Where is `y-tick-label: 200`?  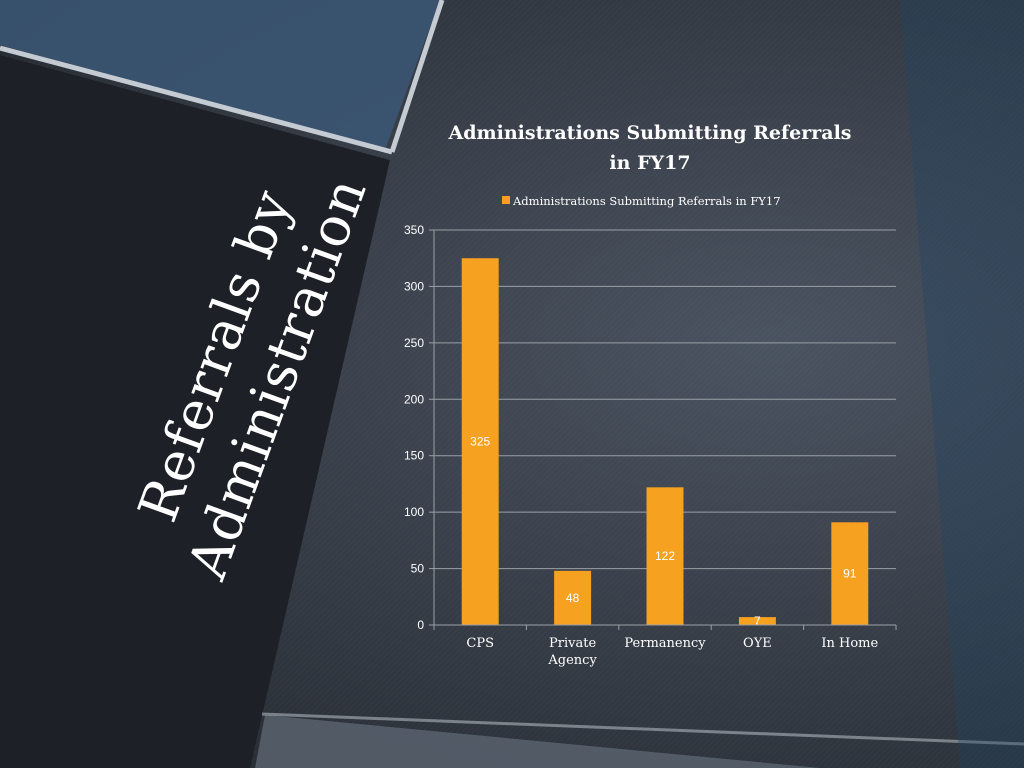
y-tick-label: 200 is located at coordinates (414, 399).